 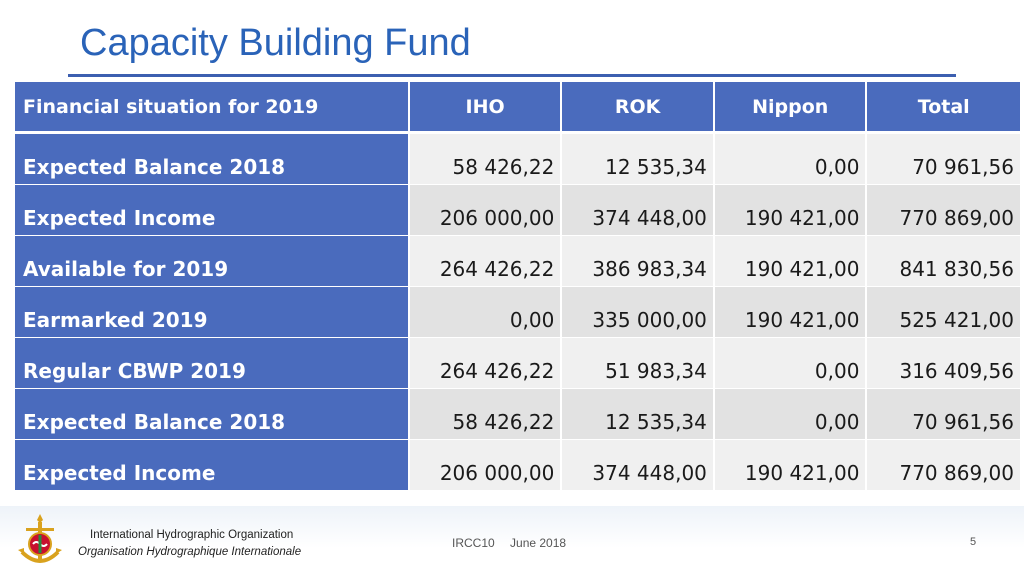 What do you see at coordinates (473, 543) in the screenshot?
I see `event-name: IRCC10` at bounding box center [473, 543].